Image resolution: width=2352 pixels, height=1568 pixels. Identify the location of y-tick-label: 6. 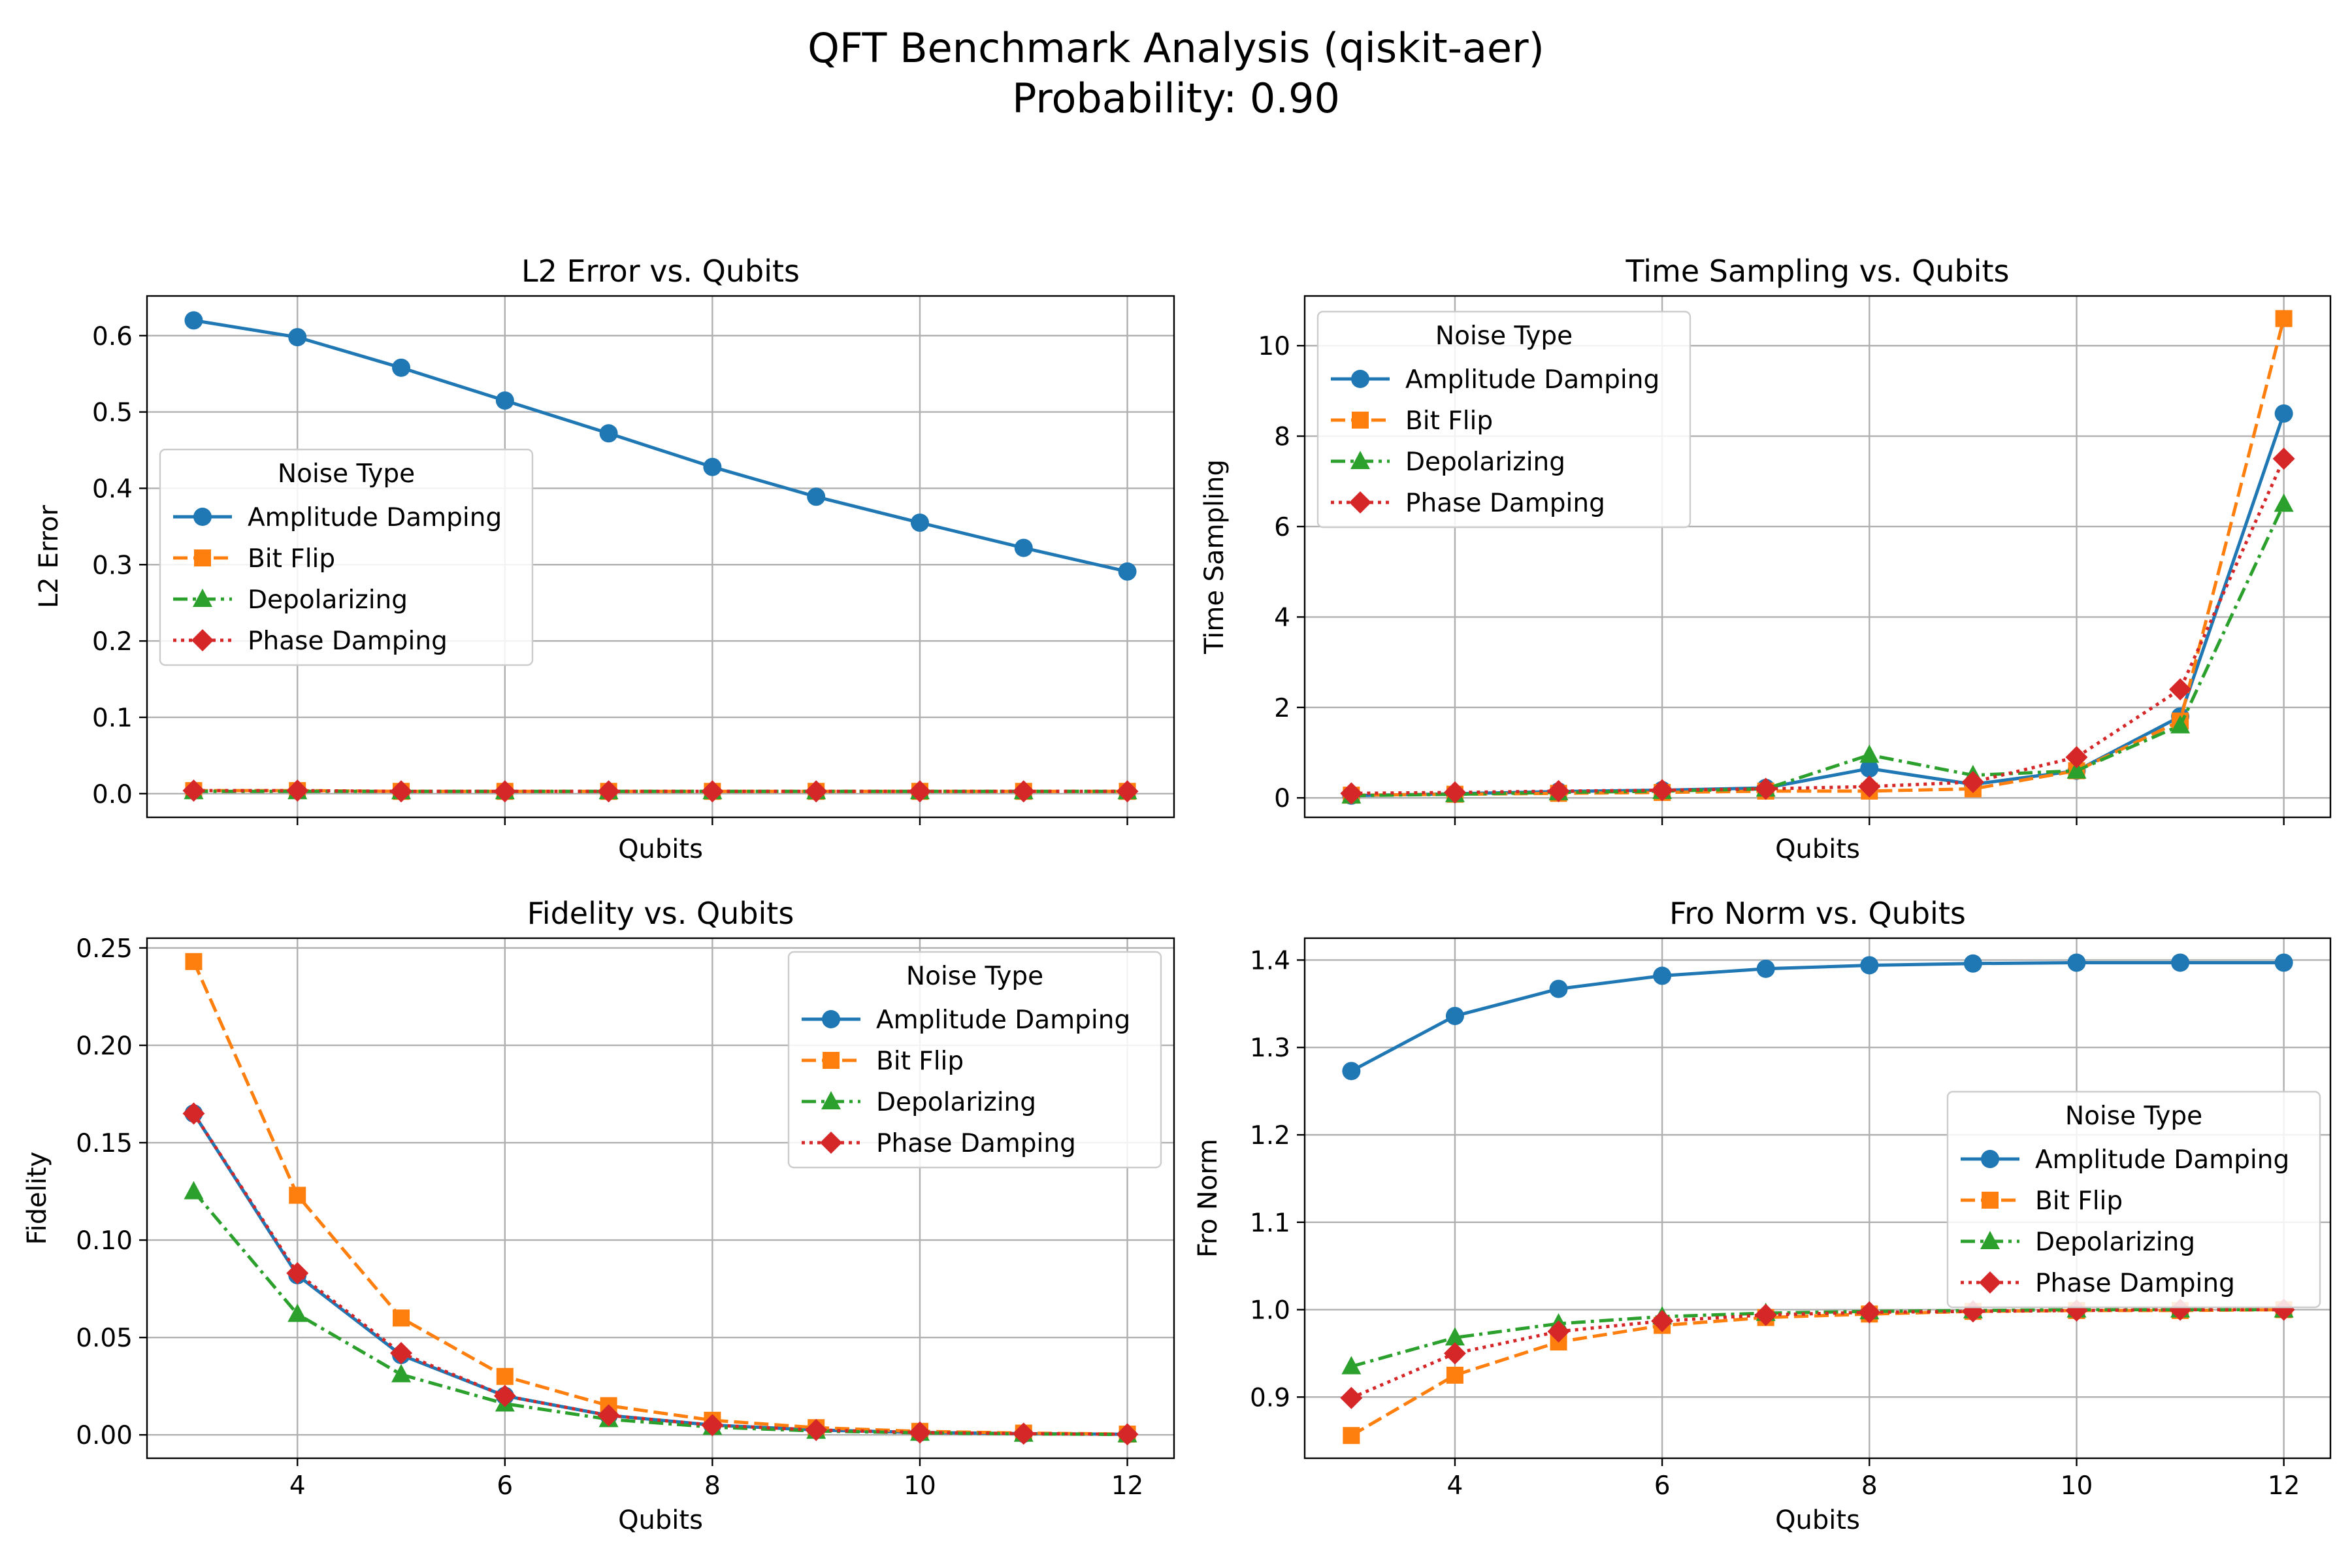
(1282, 527).